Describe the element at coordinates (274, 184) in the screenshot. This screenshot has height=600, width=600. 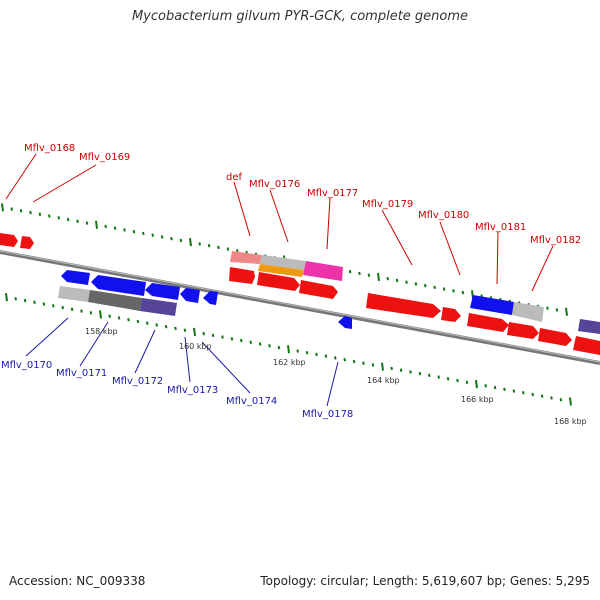
I see `gene-label-top: Mflv_0176` at that location.